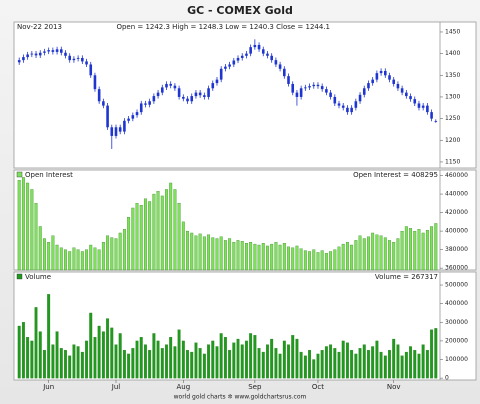 The width and height of the screenshot is (480, 404). What do you see at coordinates (456, 359) in the screenshot?
I see `y-tick-label: 100000` at bounding box center [456, 359].